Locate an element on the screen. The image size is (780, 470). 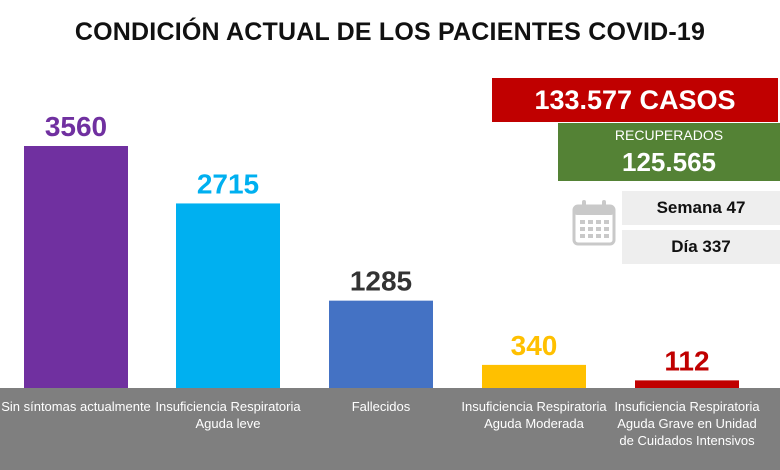
category-label-1: Sin síntomas actualmente is located at coordinates (76, 406).